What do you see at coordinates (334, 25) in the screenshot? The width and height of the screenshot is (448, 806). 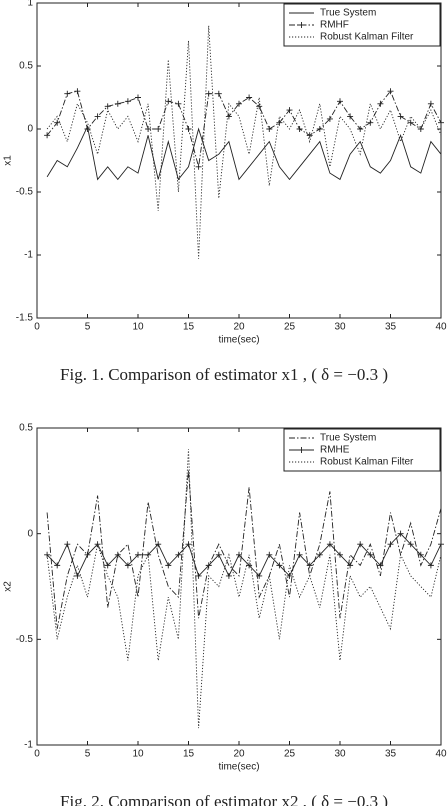 I see `legend-label: RMHF` at bounding box center [334, 25].